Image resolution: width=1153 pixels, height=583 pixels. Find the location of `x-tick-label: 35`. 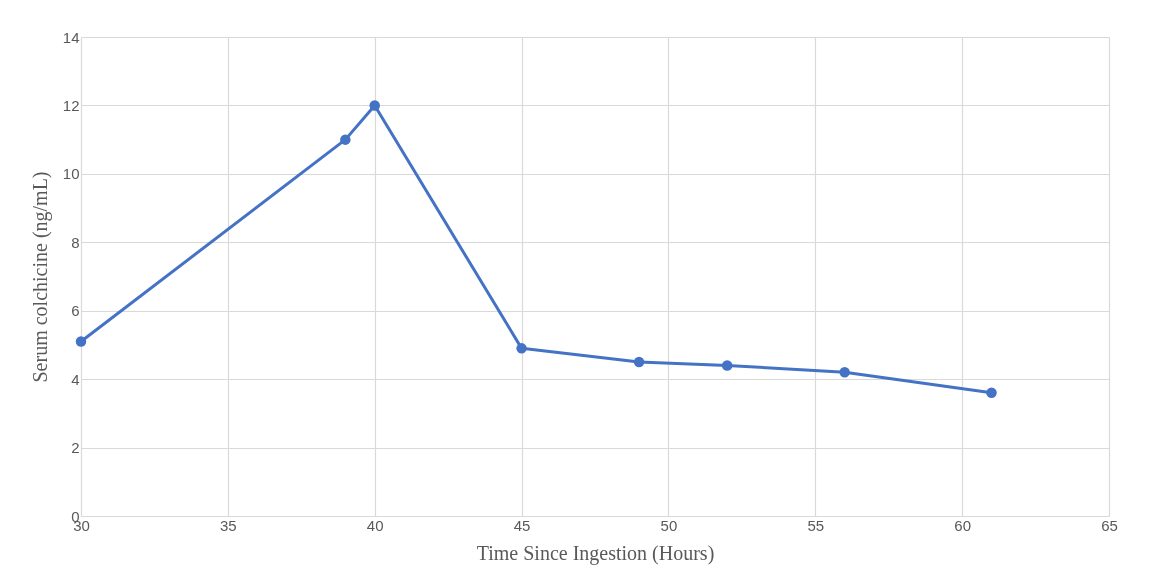

x-tick-label: 35 is located at coordinates (228, 525).